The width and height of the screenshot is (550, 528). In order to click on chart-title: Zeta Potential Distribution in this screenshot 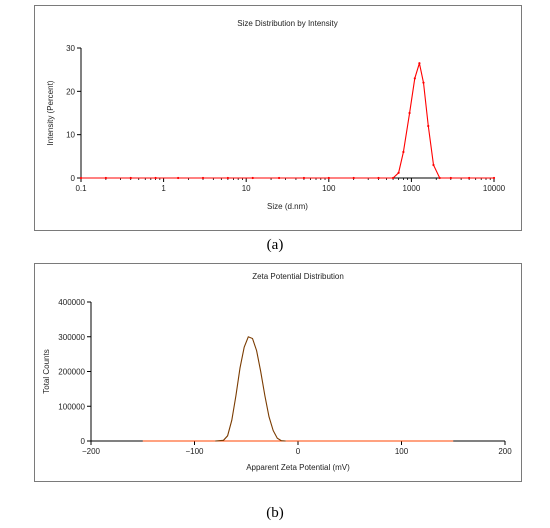, I will do `click(298, 276)`.